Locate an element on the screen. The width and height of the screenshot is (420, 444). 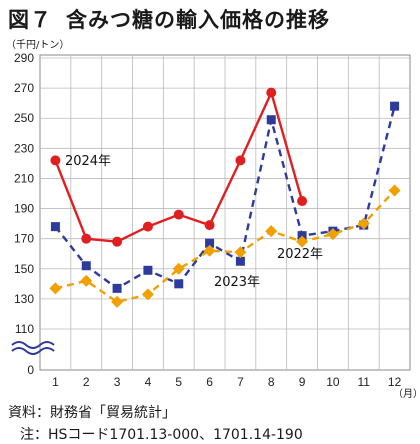
series-annotation: 2024年 is located at coordinates (88, 161).